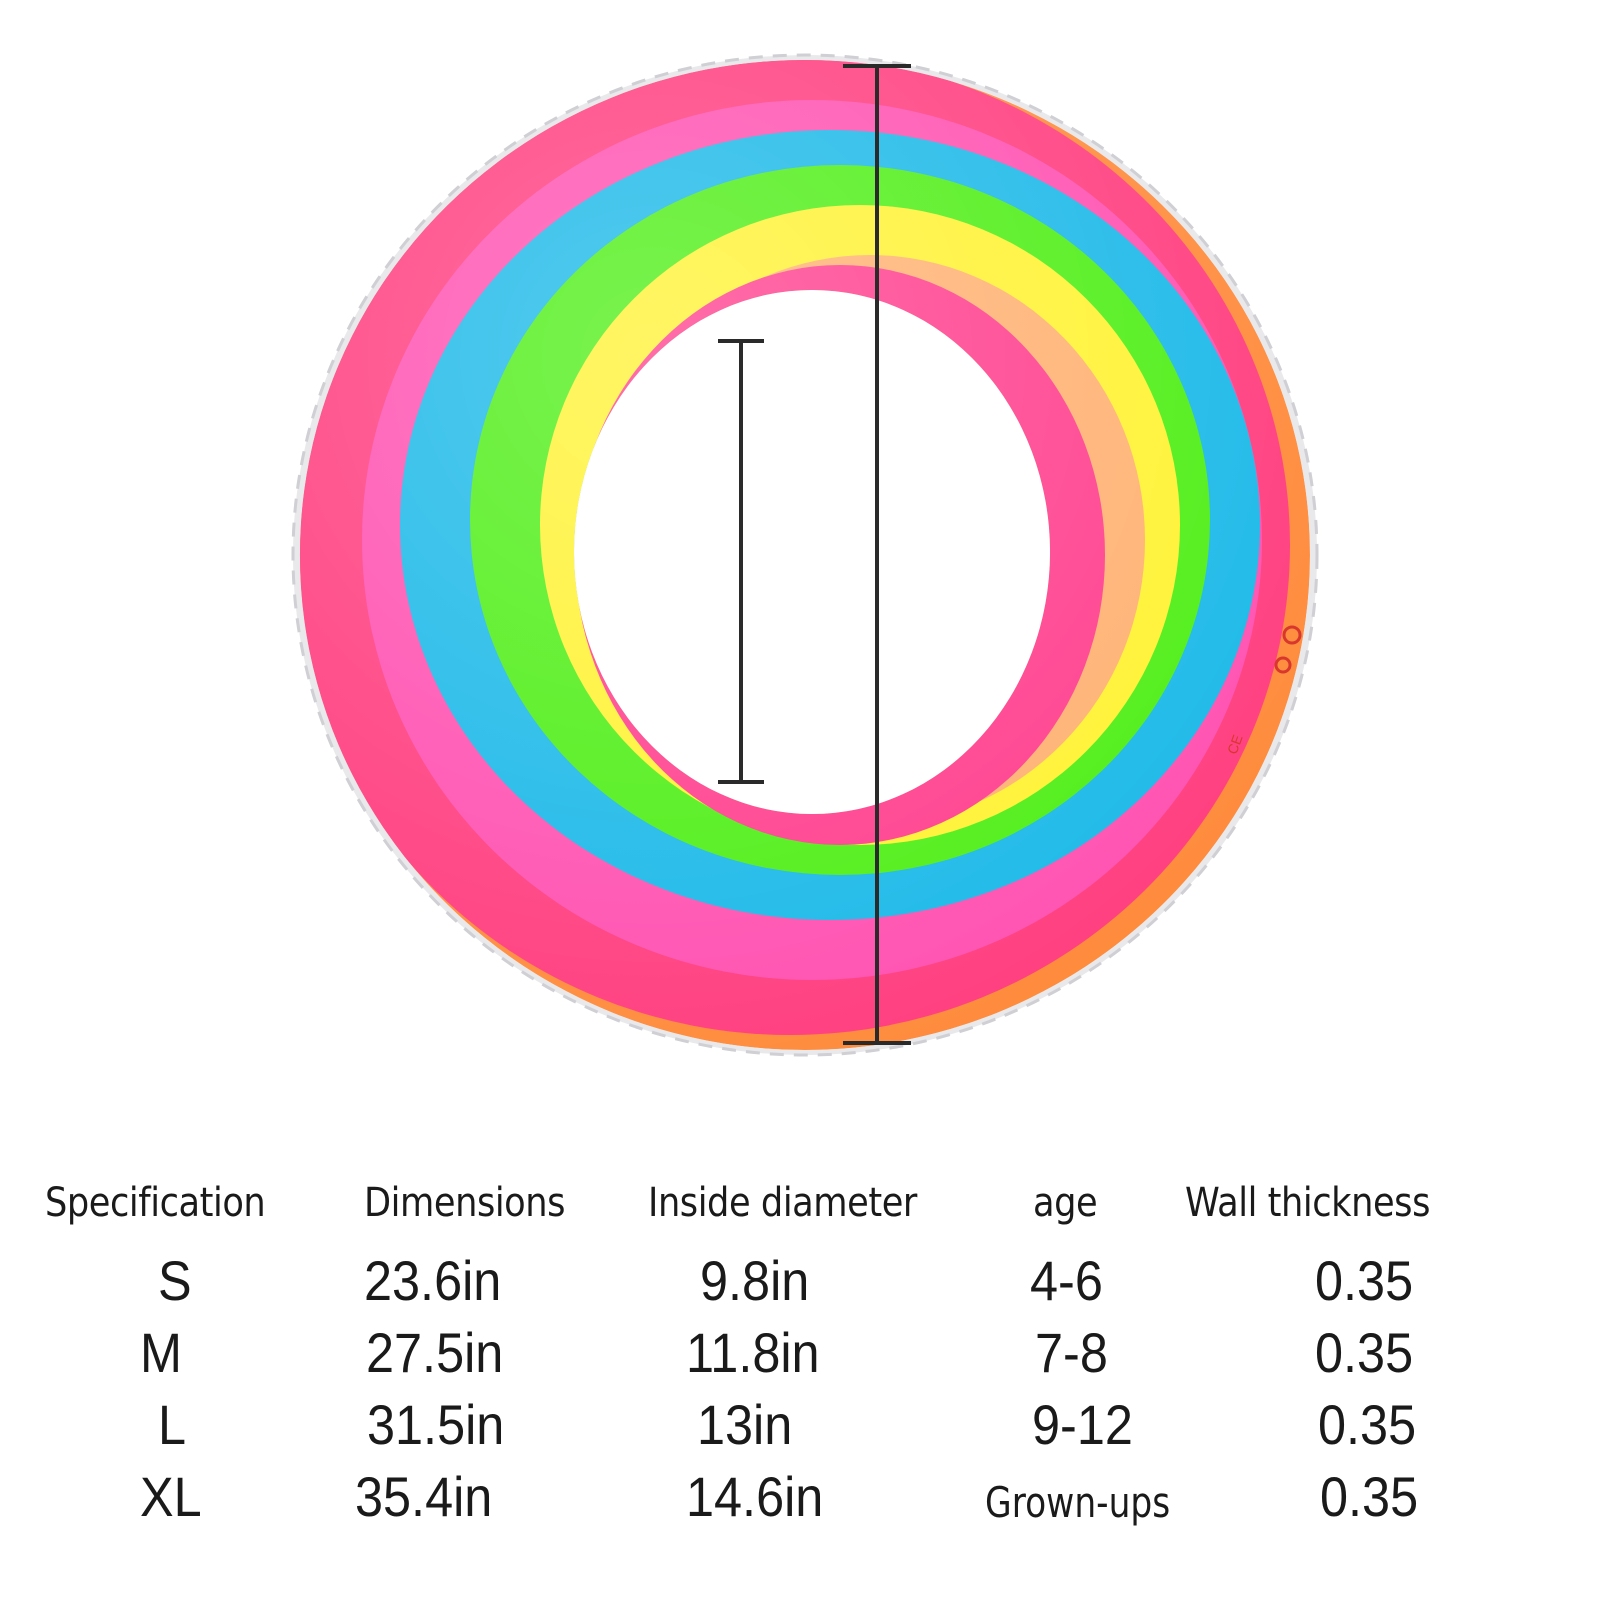  I want to click on inner-diameter-marker, so click(741, 561).